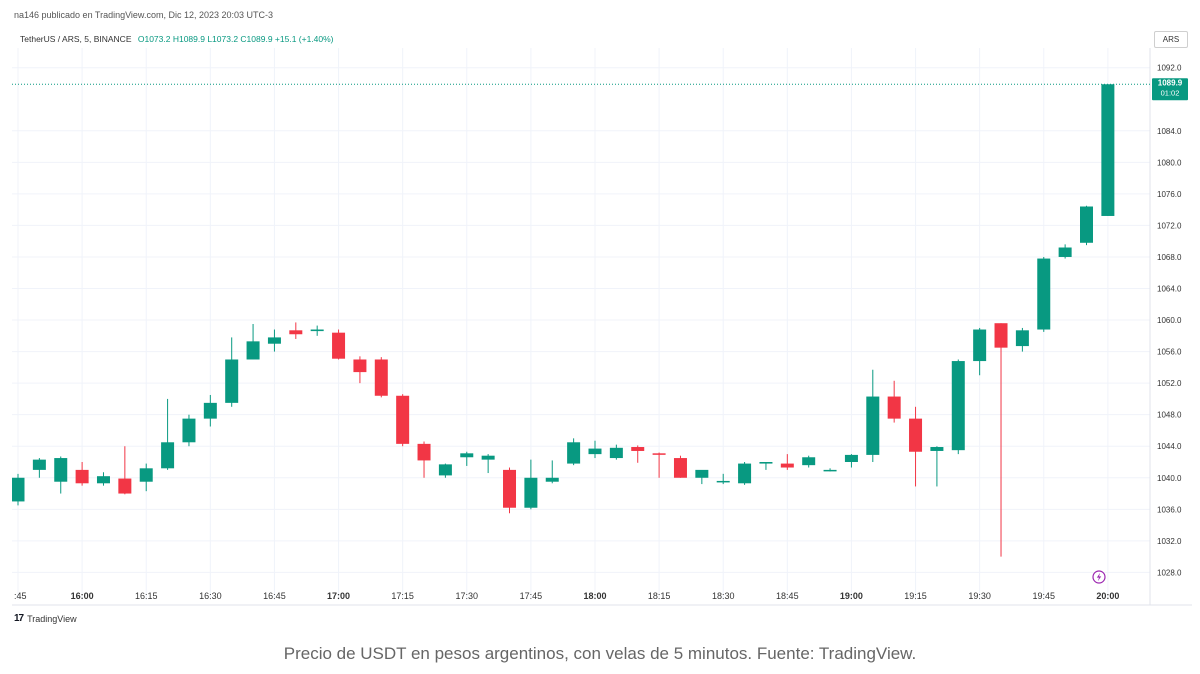 The width and height of the screenshot is (1200, 674). I want to click on time-tick-label: 16:30, so click(210, 596).